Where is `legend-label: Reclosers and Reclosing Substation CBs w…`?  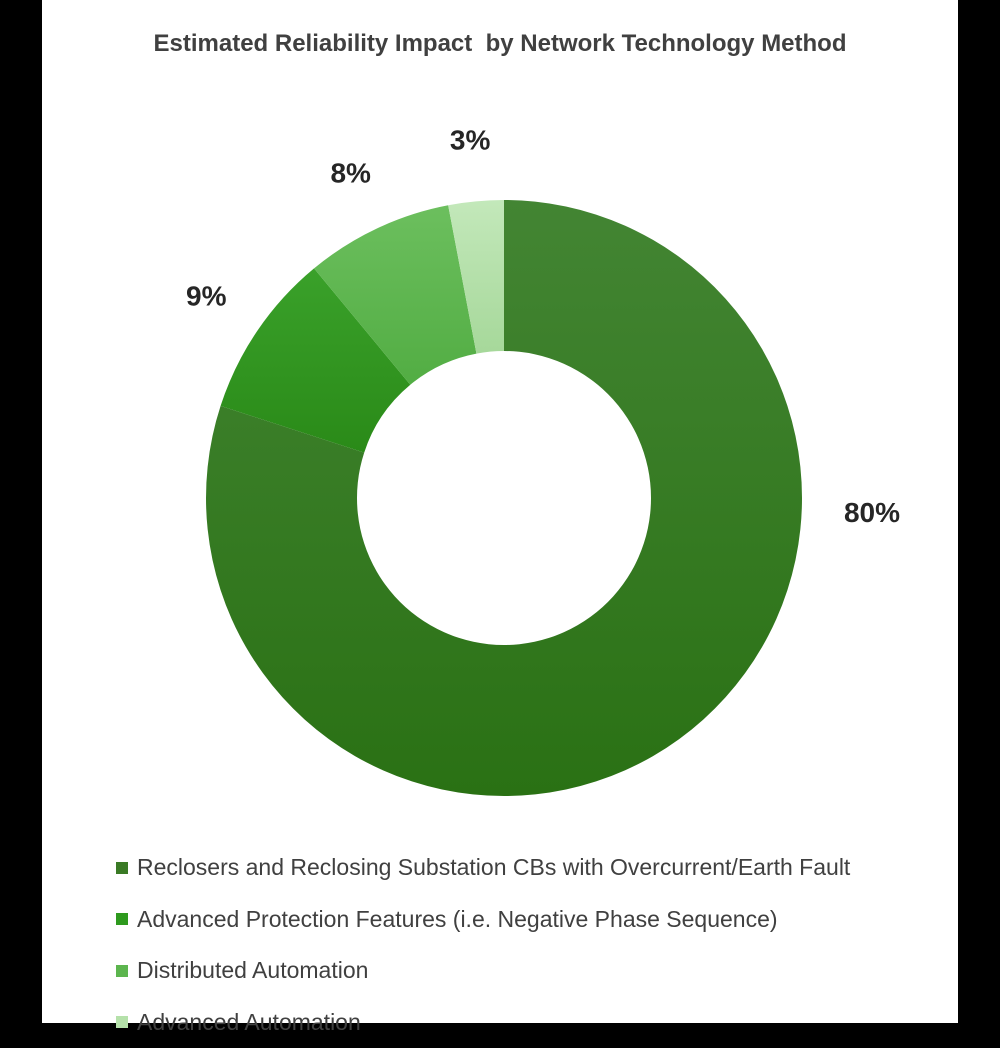 legend-label: Reclosers and Reclosing Substation CBs w… is located at coordinates (493, 867).